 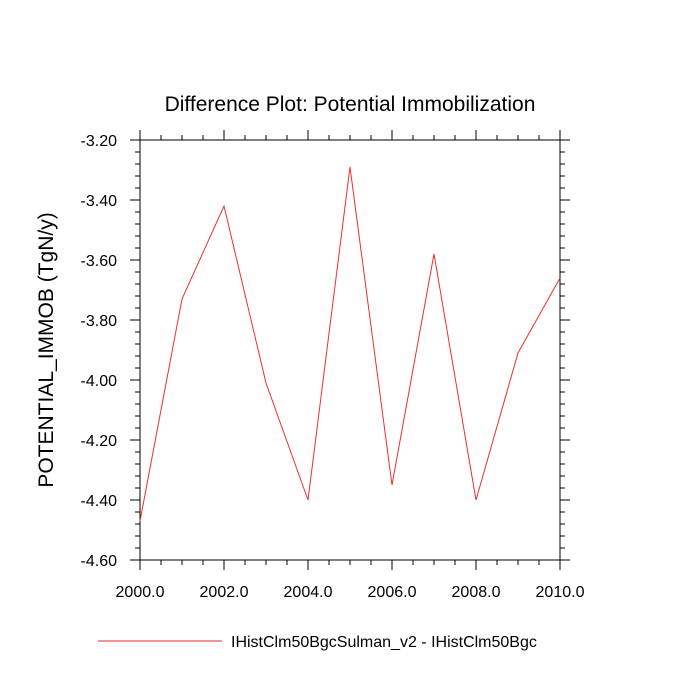 I want to click on x-tick-label: 2008.0, so click(x=476, y=592).